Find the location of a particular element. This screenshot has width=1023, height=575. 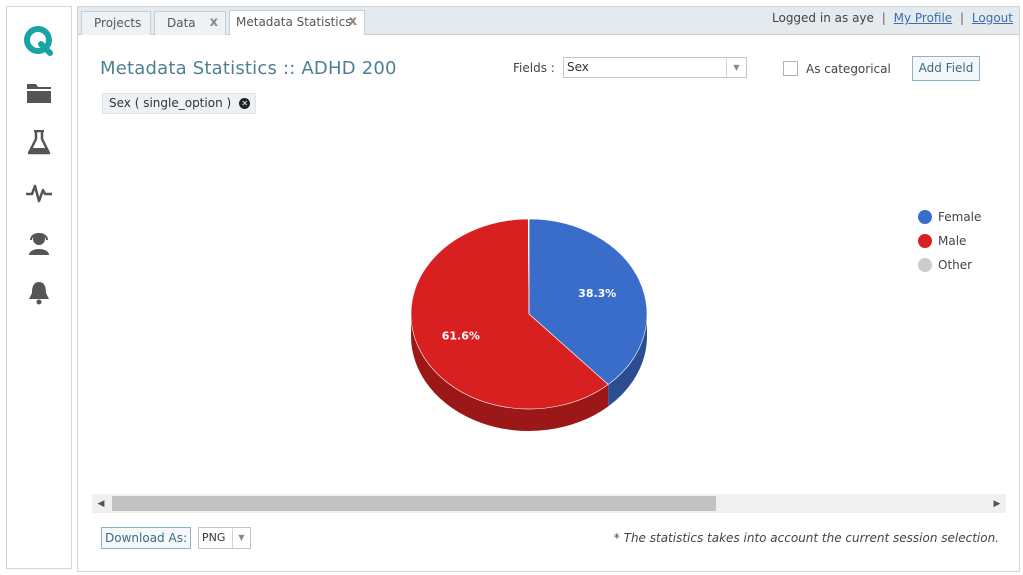

field-chip: Sex ( single_option ) ✕ is located at coordinates (179, 103).